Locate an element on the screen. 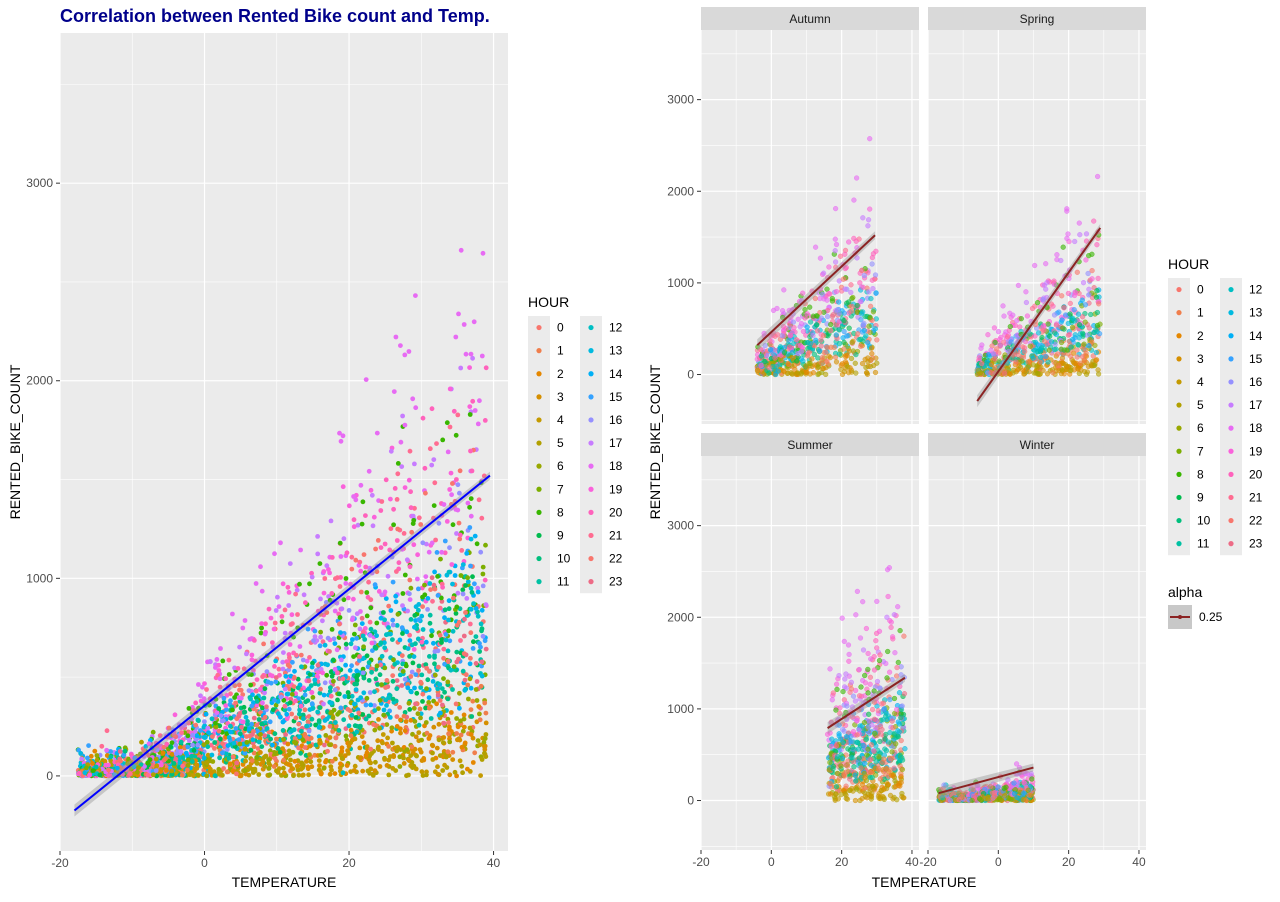 The height and width of the screenshot is (902, 1280). legend-item-label: 17 is located at coordinates (616, 443).